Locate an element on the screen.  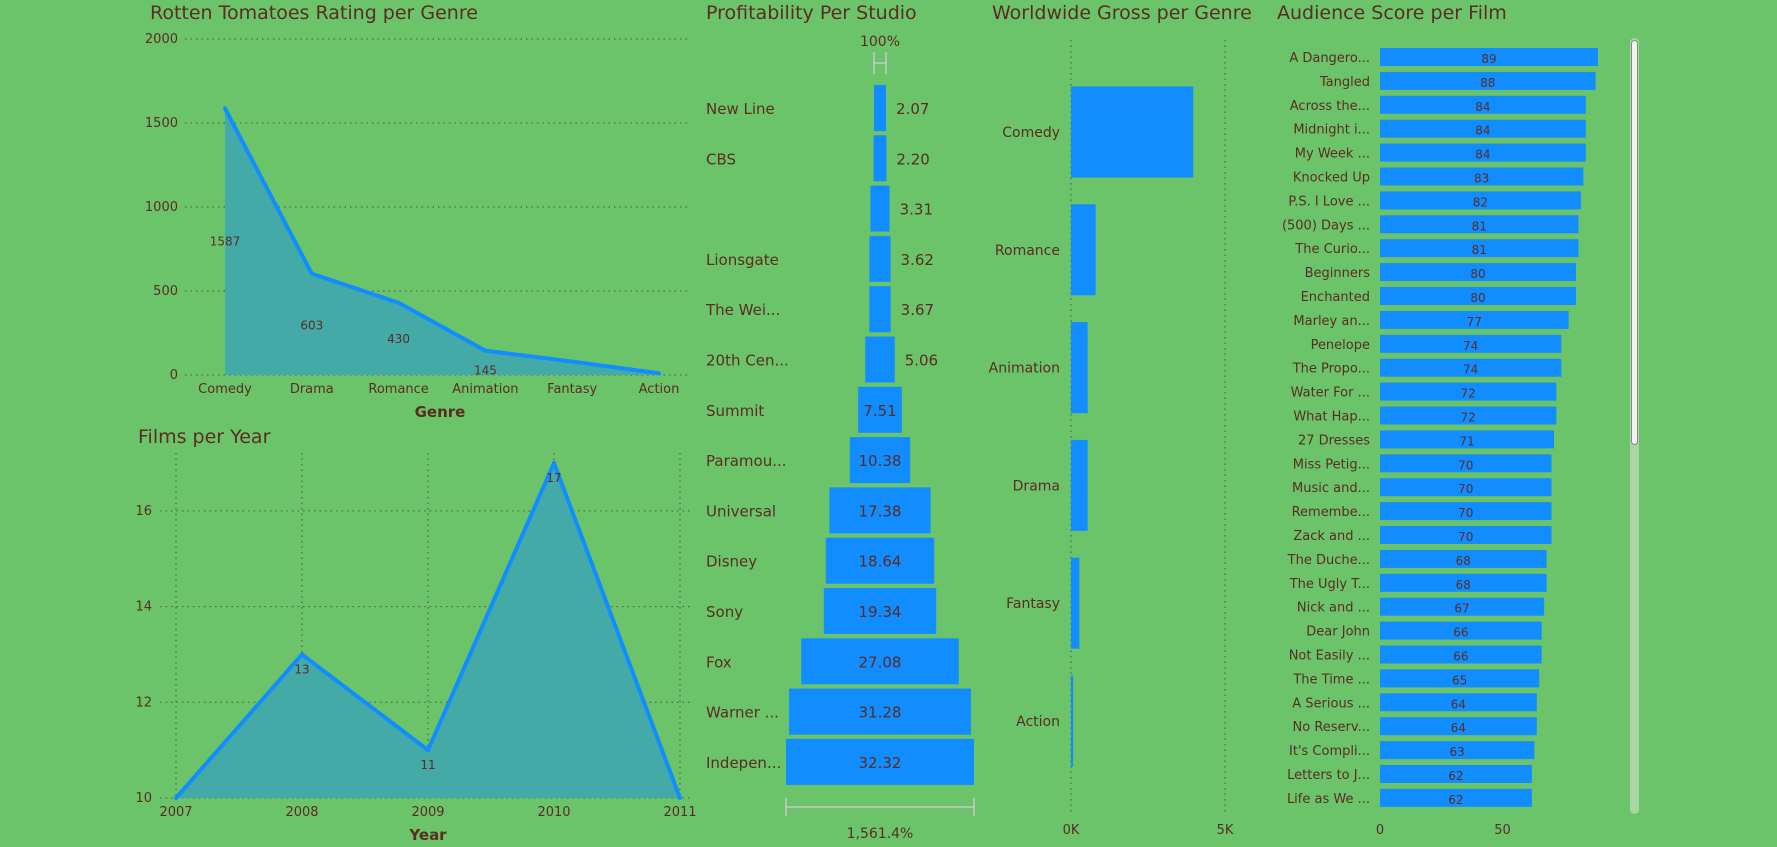
film-value-label: 62 is located at coordinates (1455, 800).